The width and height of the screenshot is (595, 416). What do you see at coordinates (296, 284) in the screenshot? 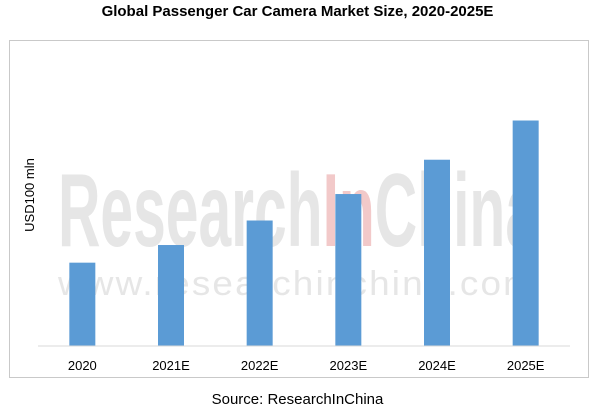
I see `watermark-url: www.researchinchina.com` at bounding box center [296, 284].